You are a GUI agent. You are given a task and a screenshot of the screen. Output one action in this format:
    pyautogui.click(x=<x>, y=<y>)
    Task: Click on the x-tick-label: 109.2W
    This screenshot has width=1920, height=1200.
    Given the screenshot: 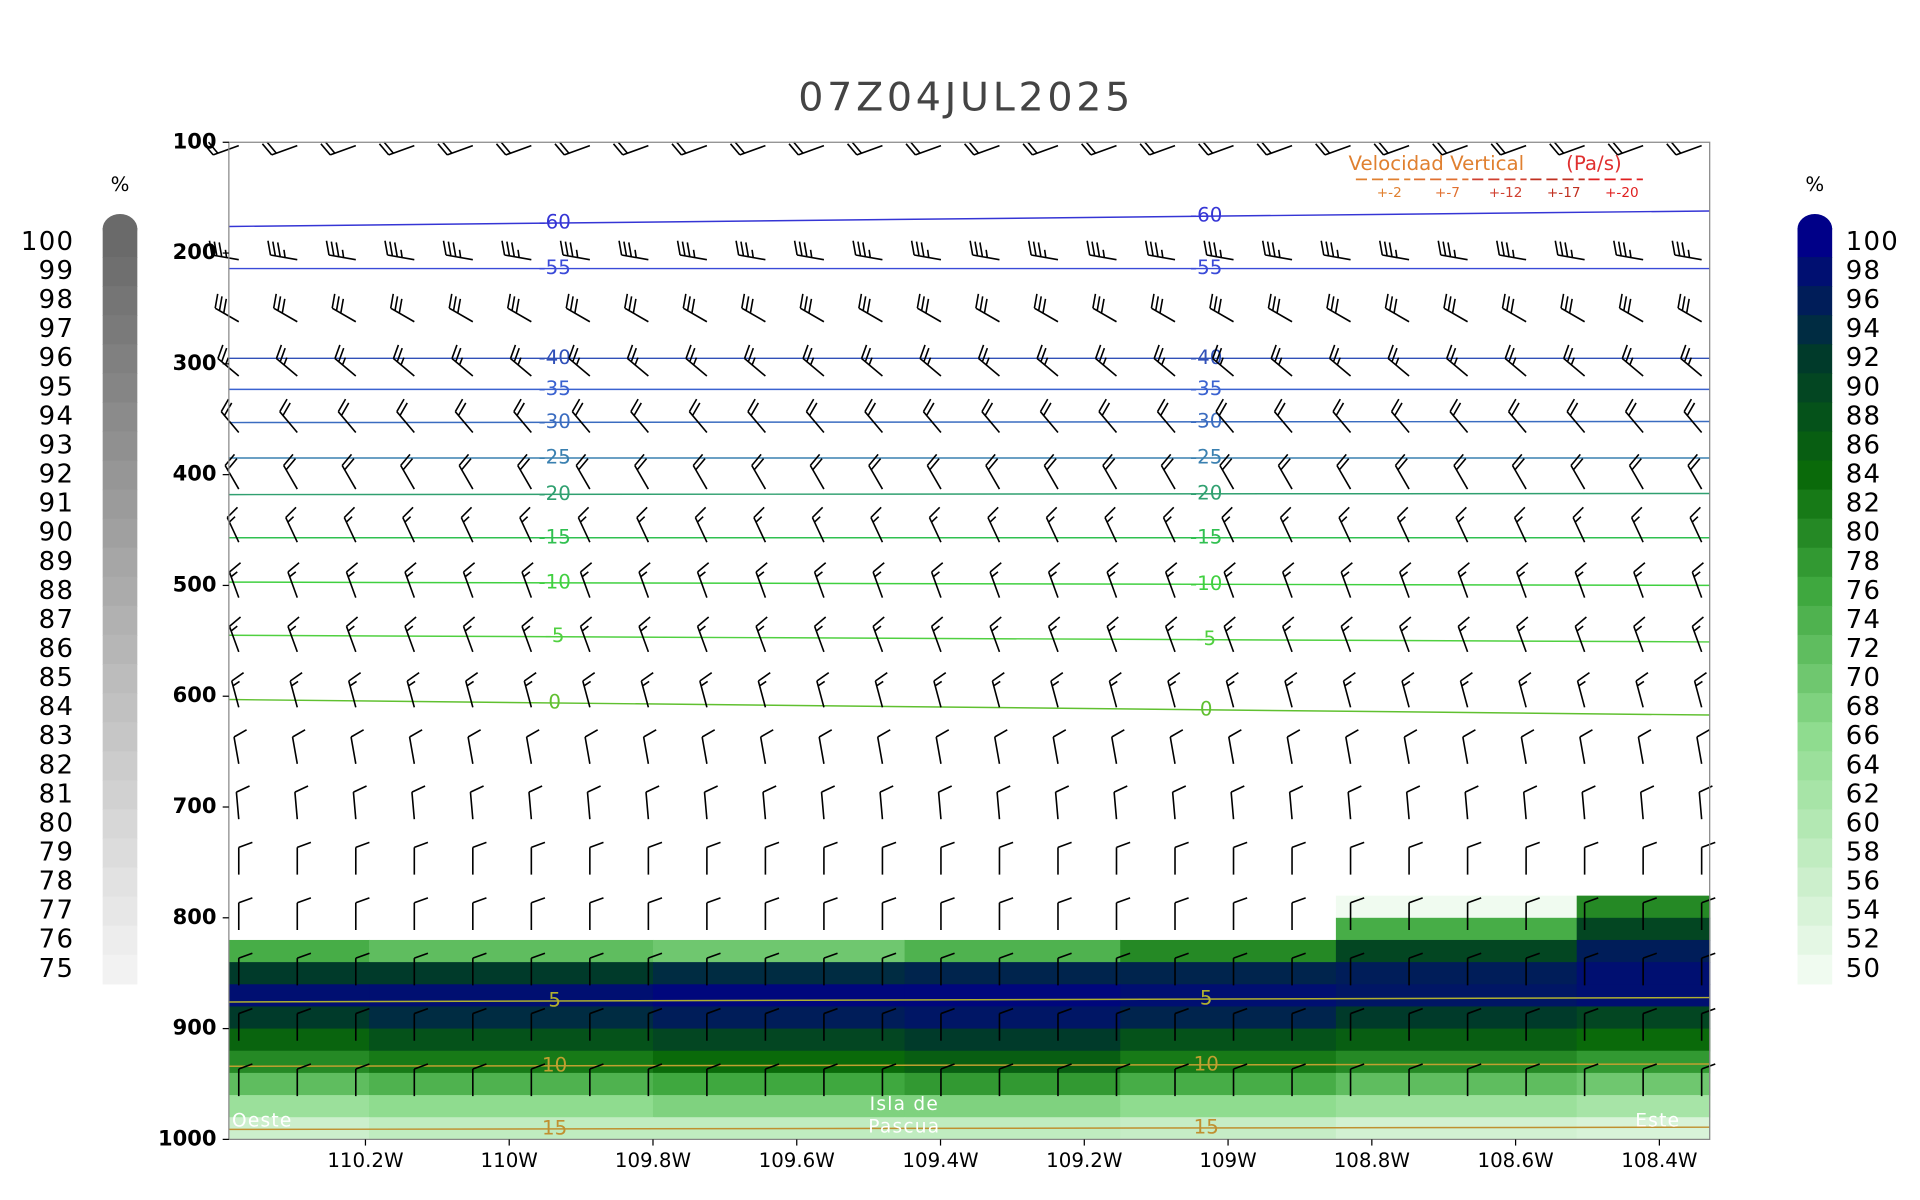 What is the action you would take?
    pyautogui.click(x=1084, y=1160)
    